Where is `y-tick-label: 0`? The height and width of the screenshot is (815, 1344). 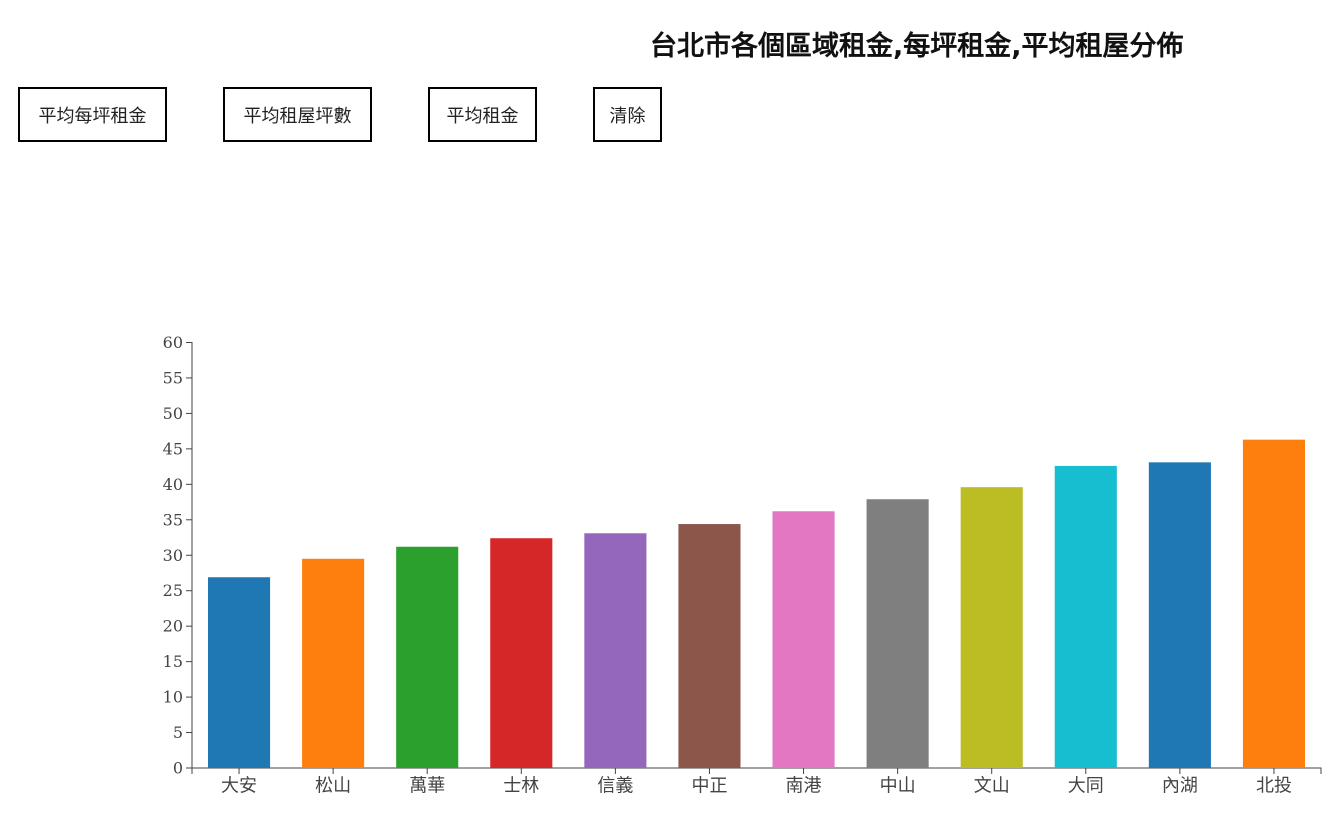
y-tick-label: 0 is located at coordinates (178, 768).